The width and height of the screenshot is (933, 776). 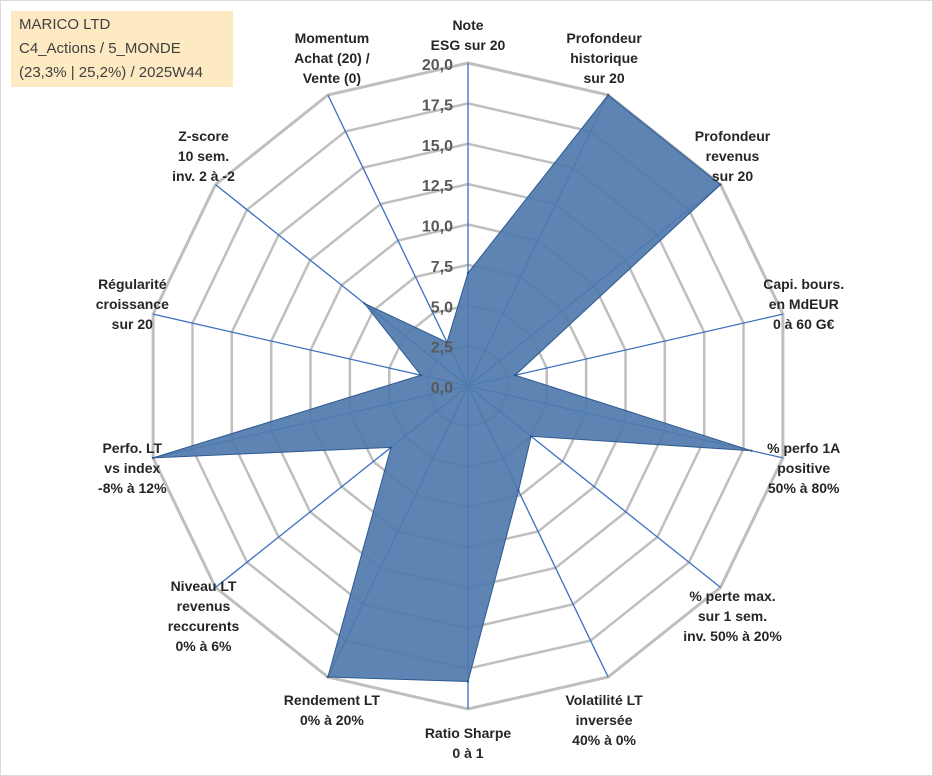 I want to click on axis-label-line: Note, so click(x=467, y=25).